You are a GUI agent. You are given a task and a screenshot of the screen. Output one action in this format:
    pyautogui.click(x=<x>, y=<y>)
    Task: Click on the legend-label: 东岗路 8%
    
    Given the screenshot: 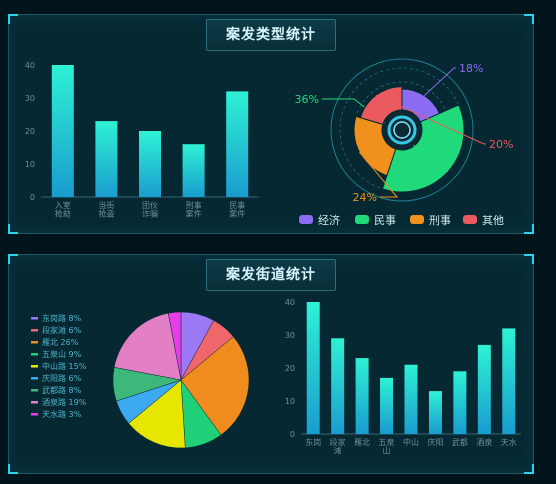 What is the action you would take?
    pyautogui.click(x=62, y=318)
    